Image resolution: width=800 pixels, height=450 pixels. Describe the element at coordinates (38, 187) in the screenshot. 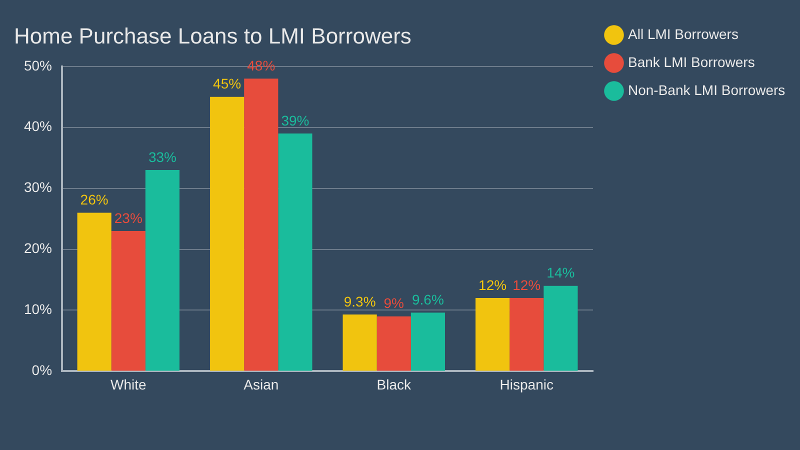

I see `y-tick-label: 30%` at that location.